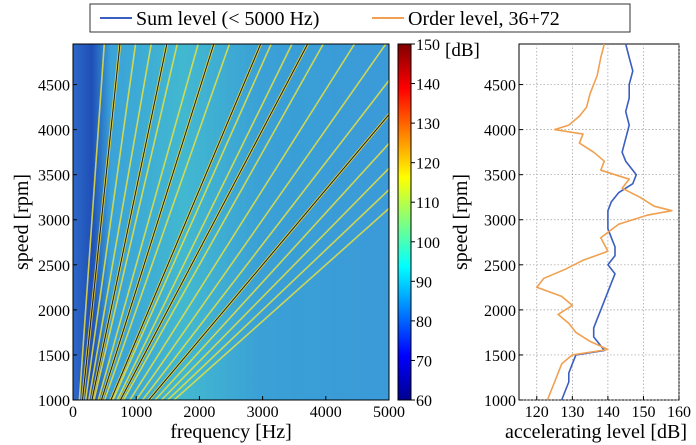 The width and height of the screenshot is (696, 445). What do you see at coordinates (428, 243) in the screenshot?
I see `colorbar-tick-label: 100` at bounding box center [428, 243].